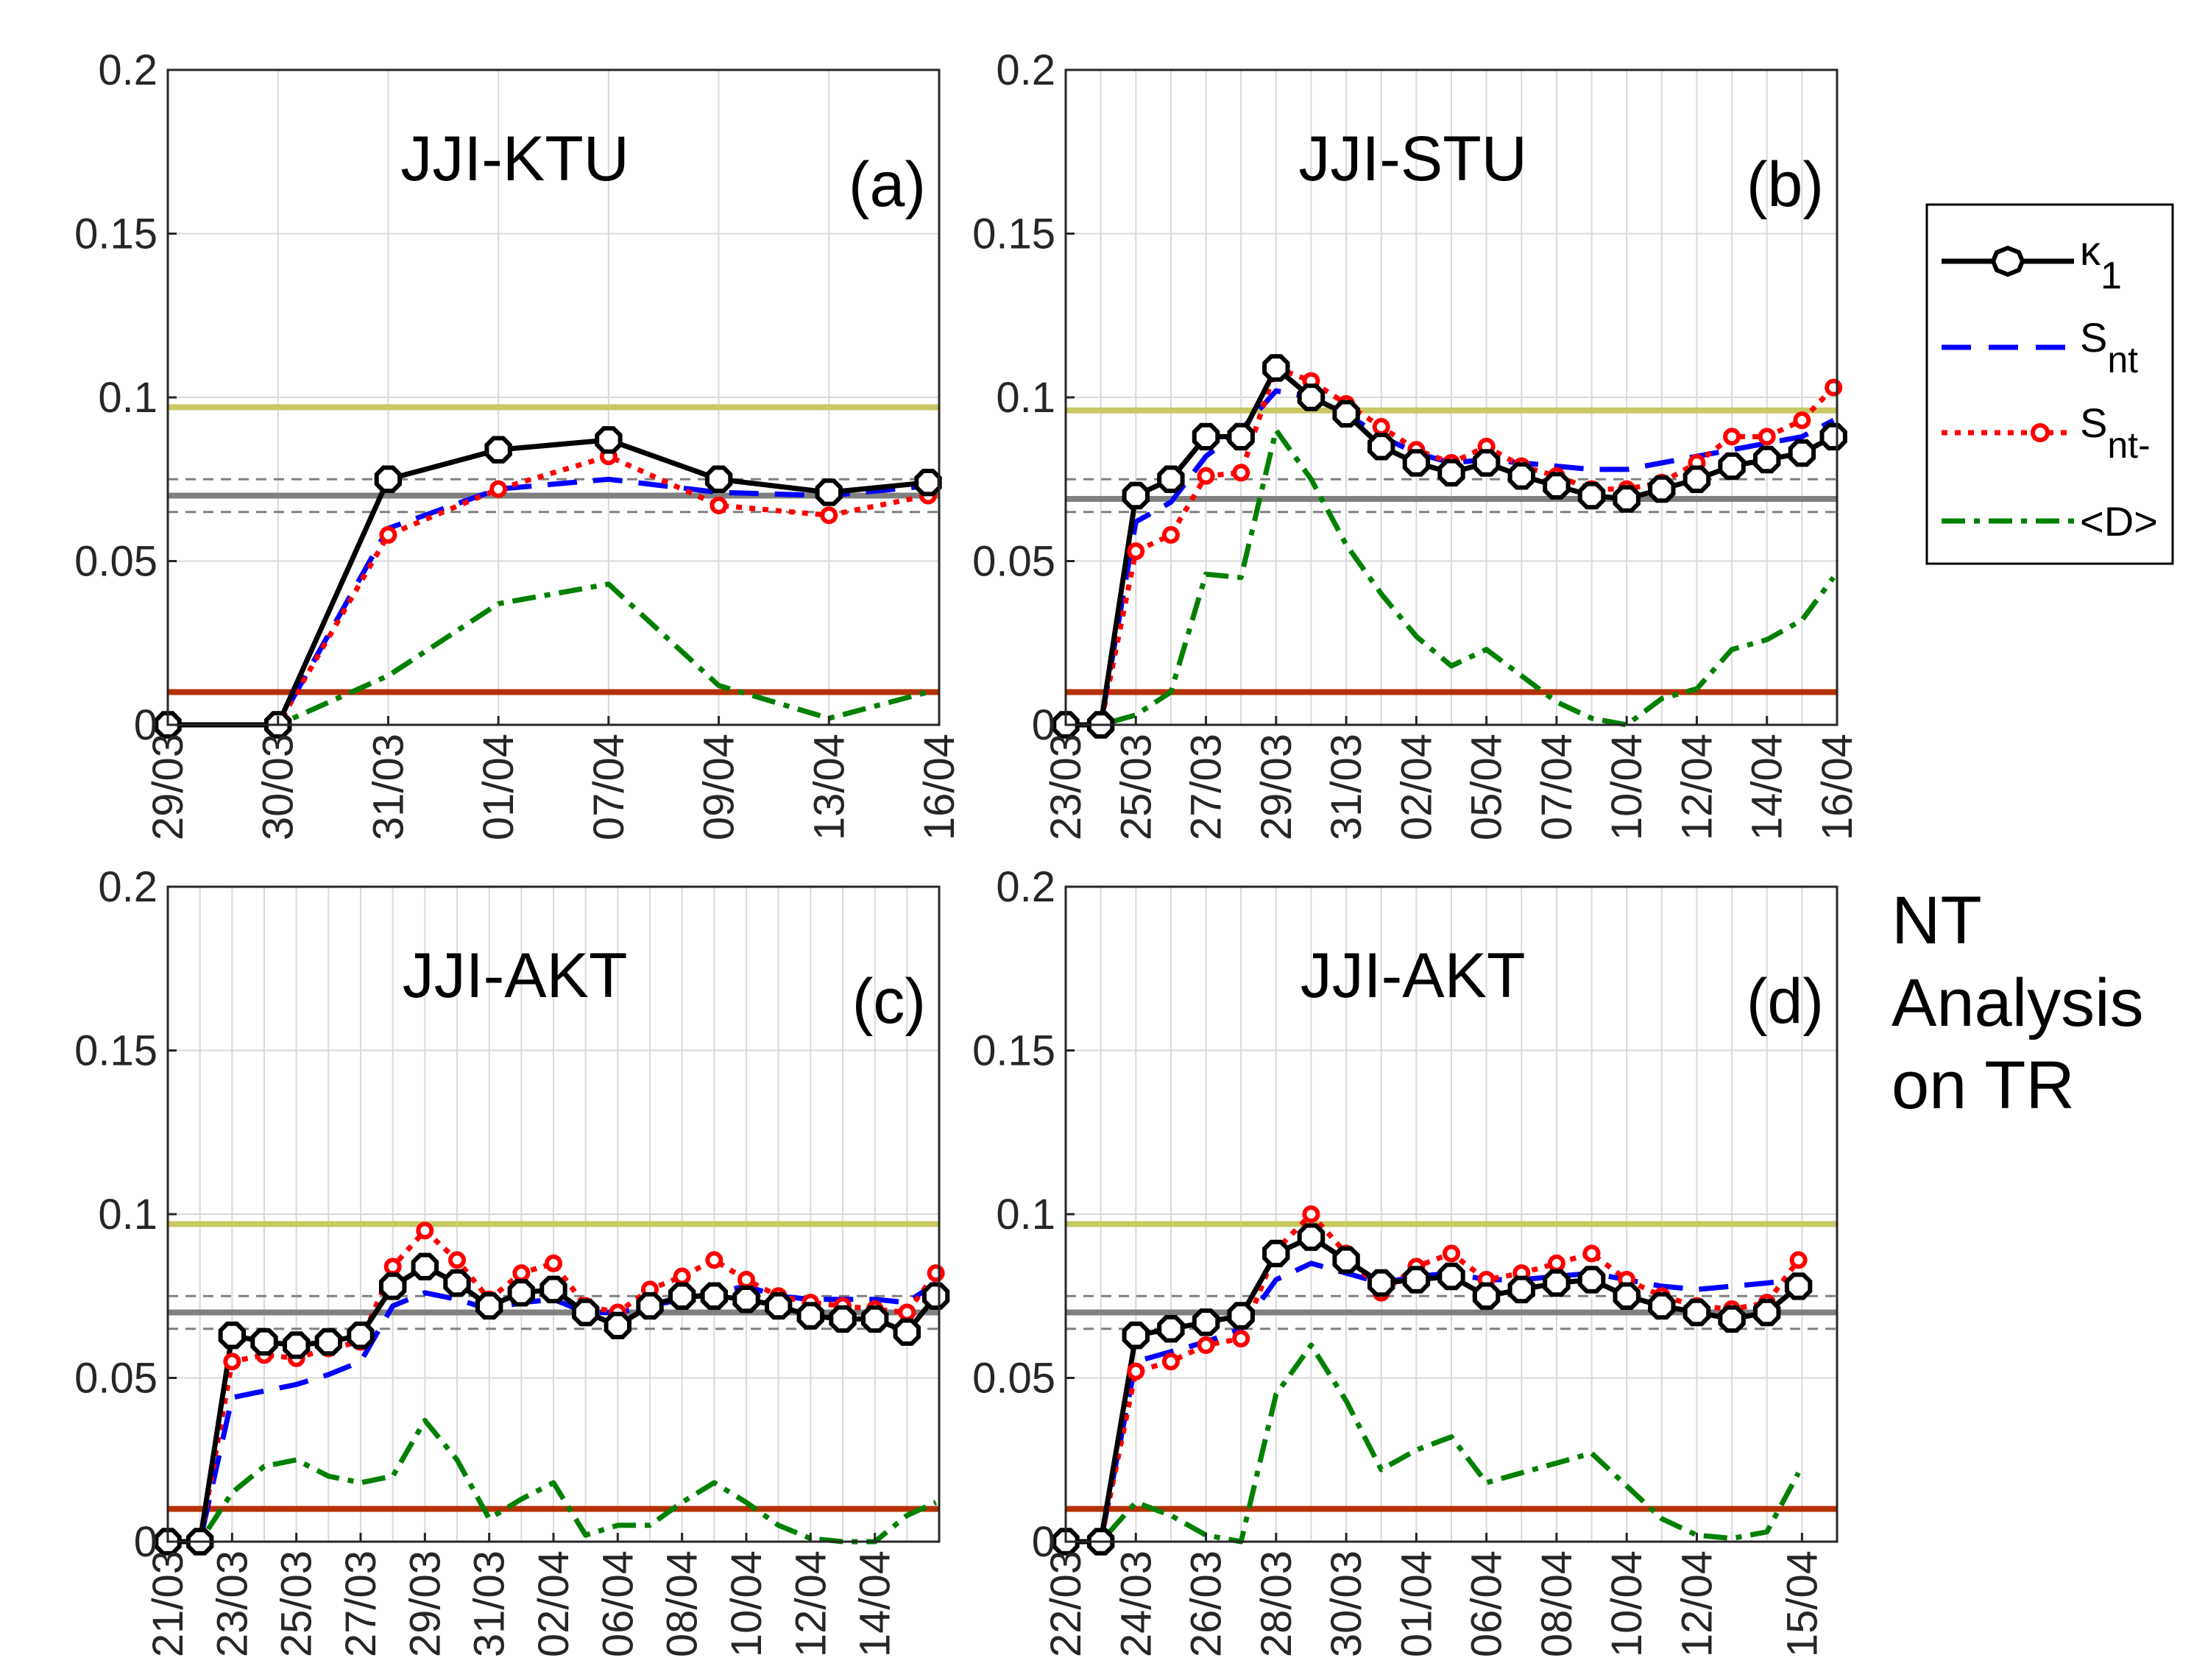 This screenshot has width=2194, height=1680. What do you see at coordinates (2040, 433) in the screenshot?
I see `legend-marker-sntm` at bounding box center [2040, 433].